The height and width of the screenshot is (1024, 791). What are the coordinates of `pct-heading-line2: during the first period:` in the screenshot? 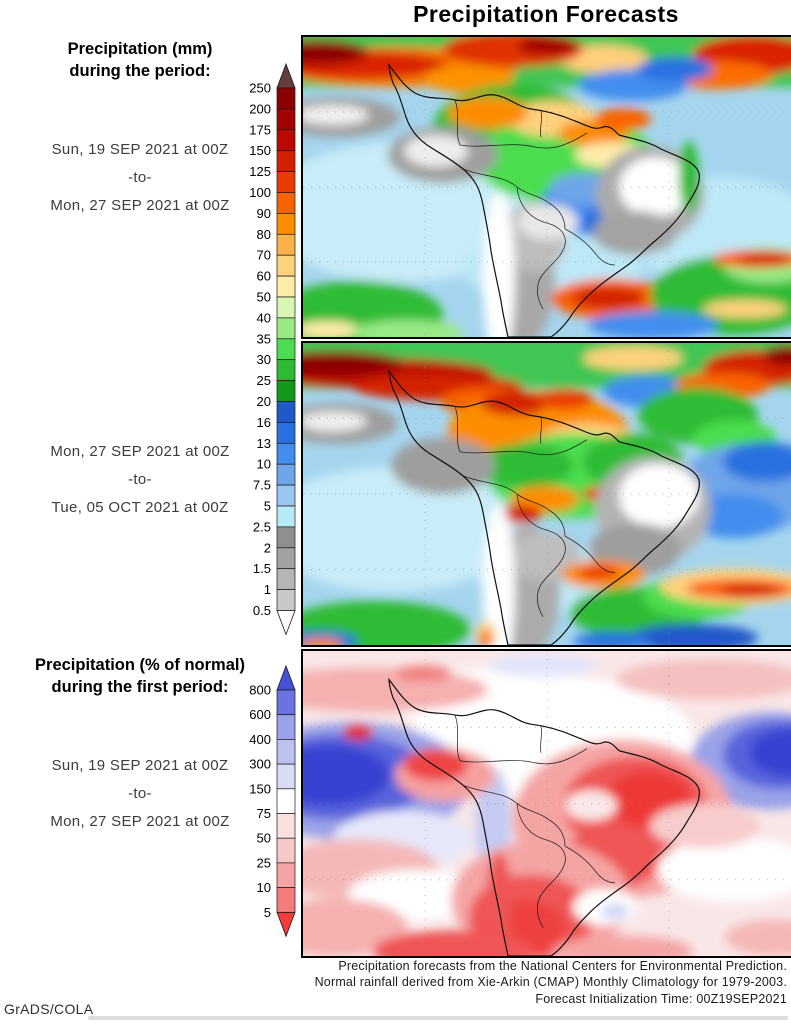 It's located at (140, 687).